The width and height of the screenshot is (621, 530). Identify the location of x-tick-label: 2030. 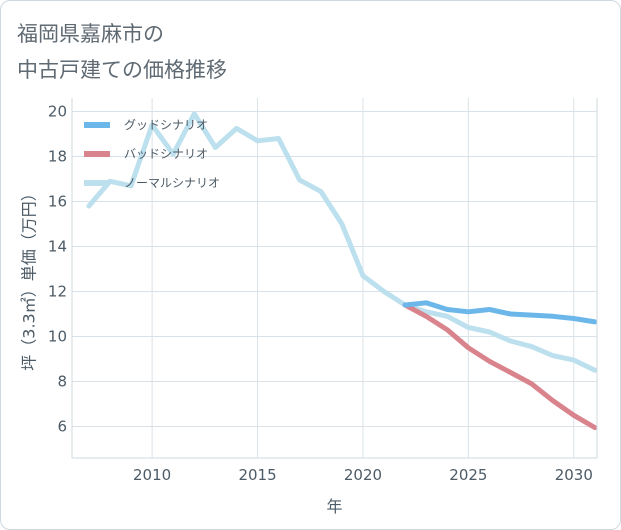
(574, 475).